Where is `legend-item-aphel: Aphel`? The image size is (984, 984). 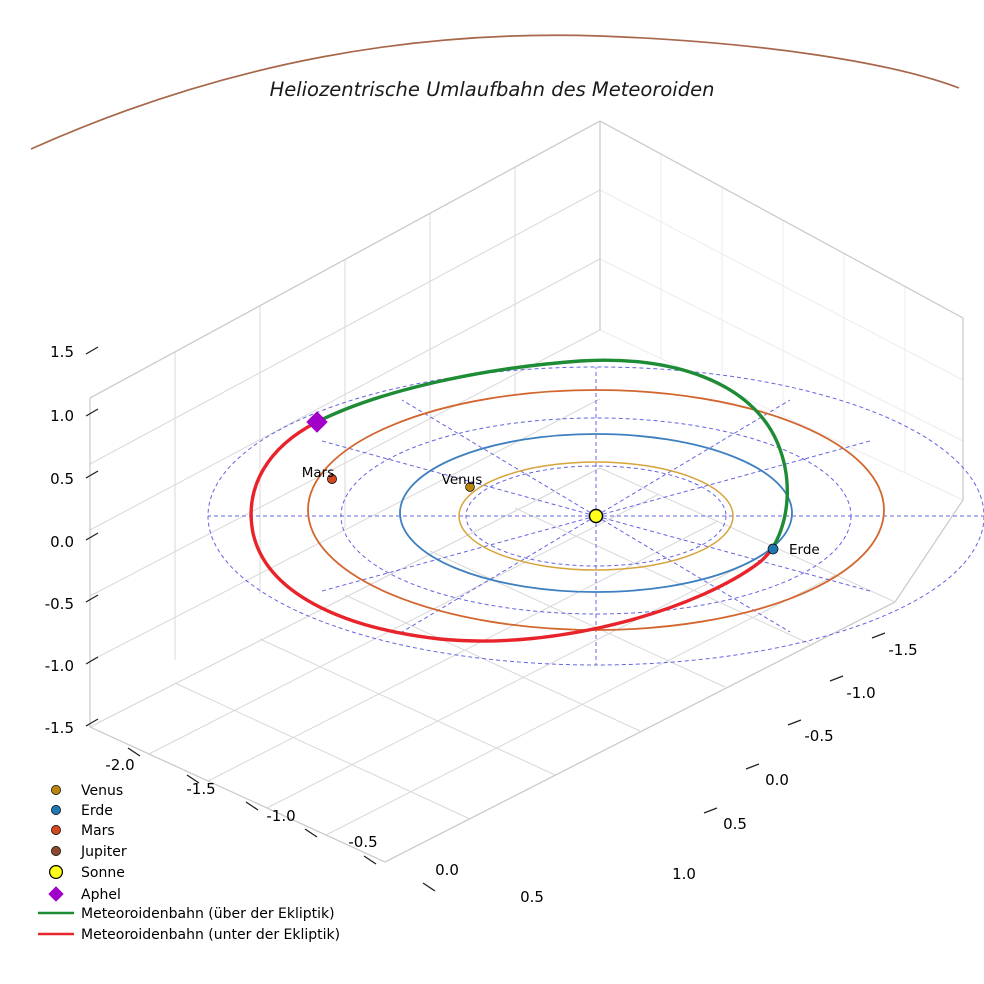
legend-item-aphel: Aphel is located at coordinates (84, 894).